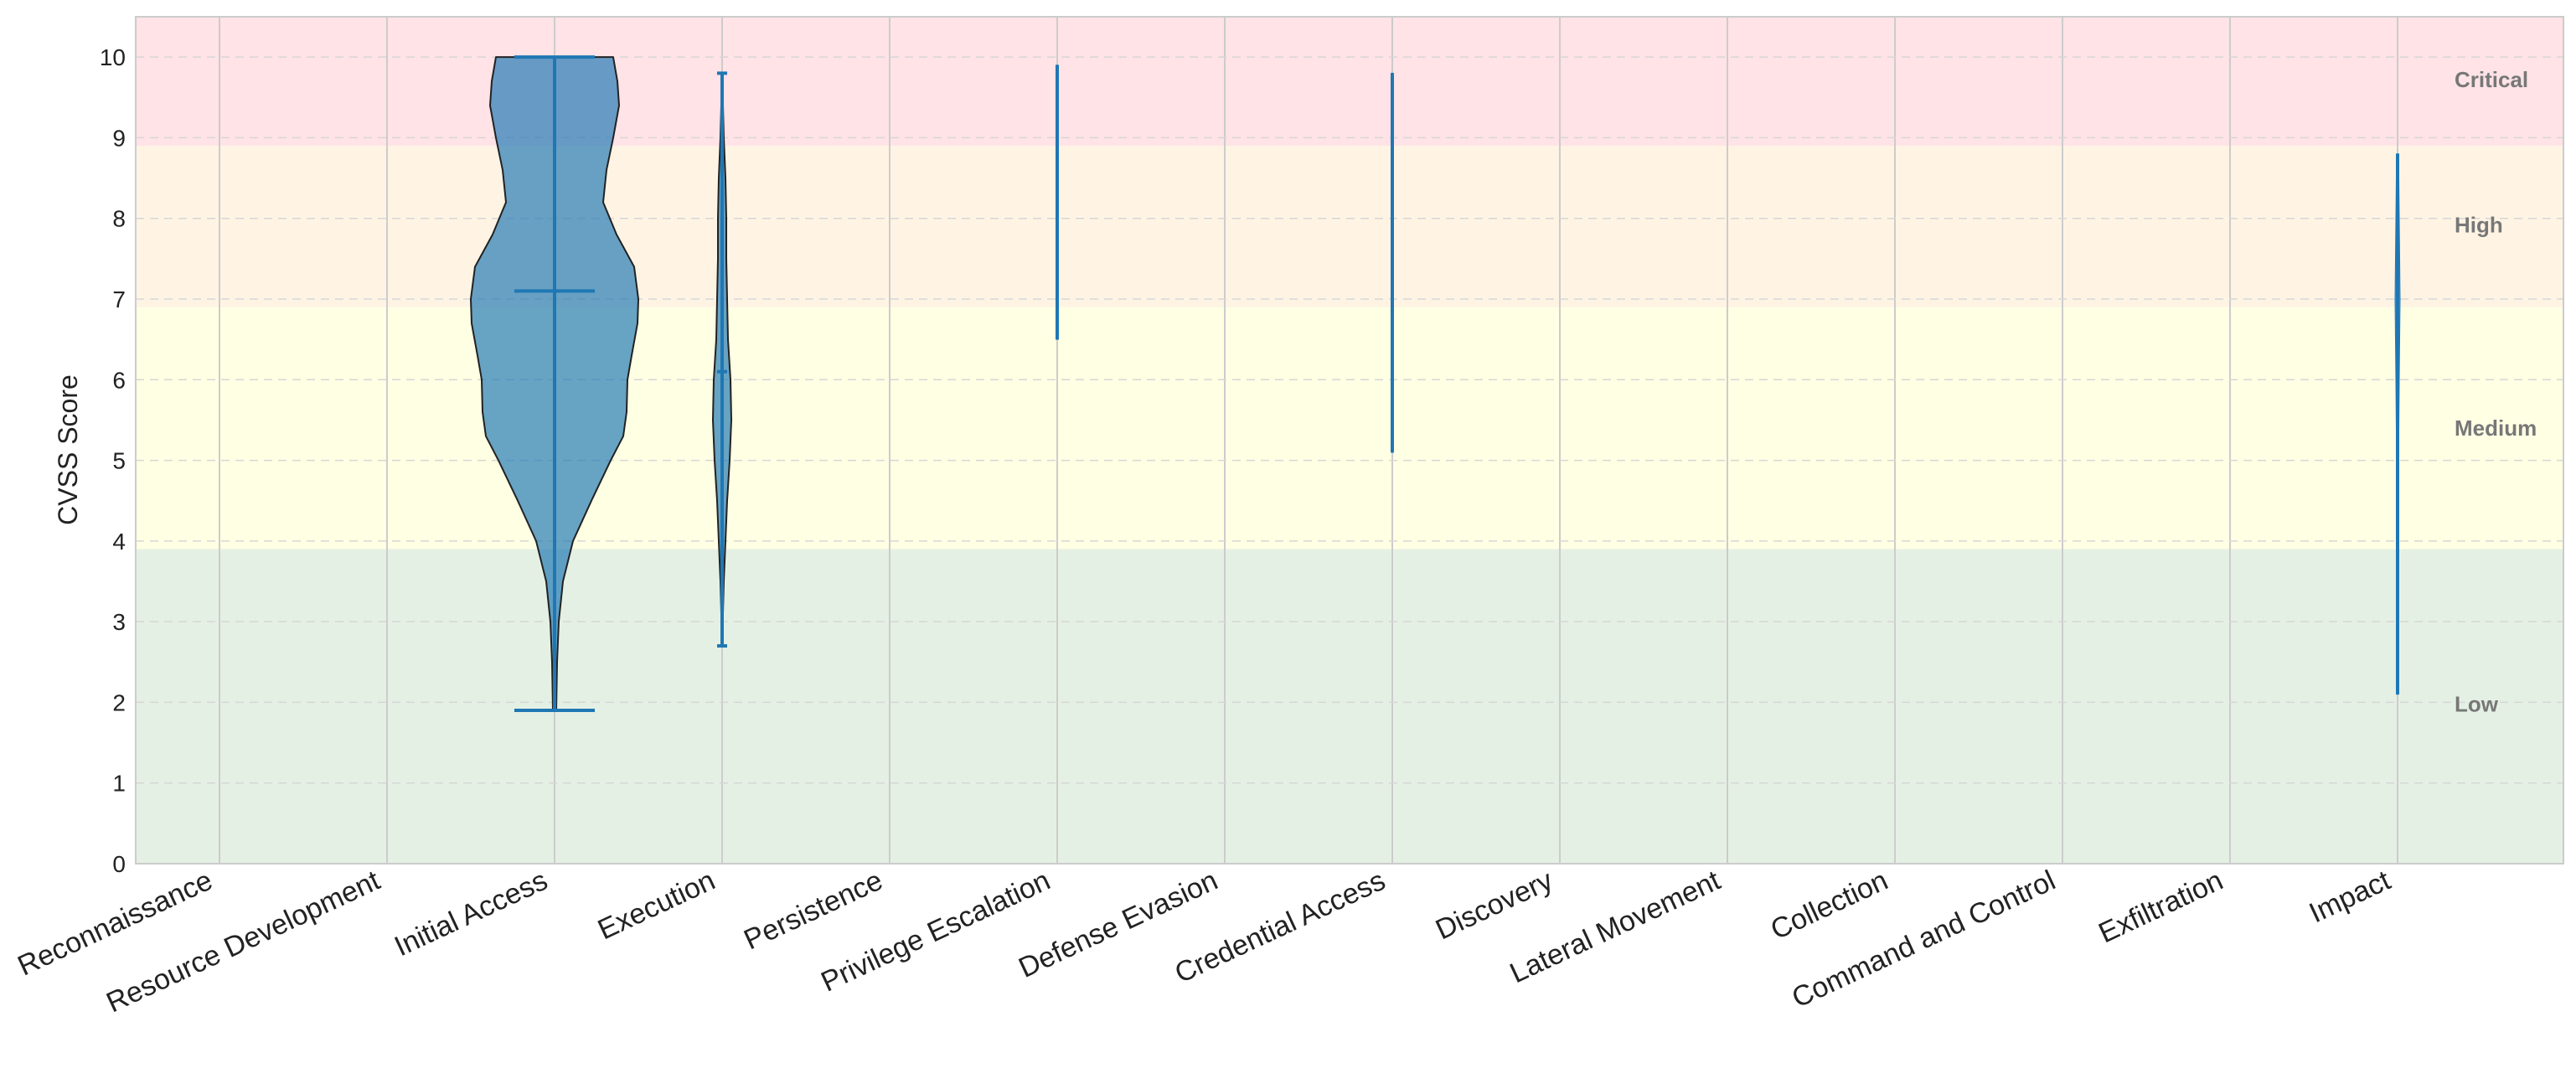  What do you see at coordinates (1494, 905) in the screenshot?
I see `x-tick-label: Discovery` at bounding box center [1494, 905].